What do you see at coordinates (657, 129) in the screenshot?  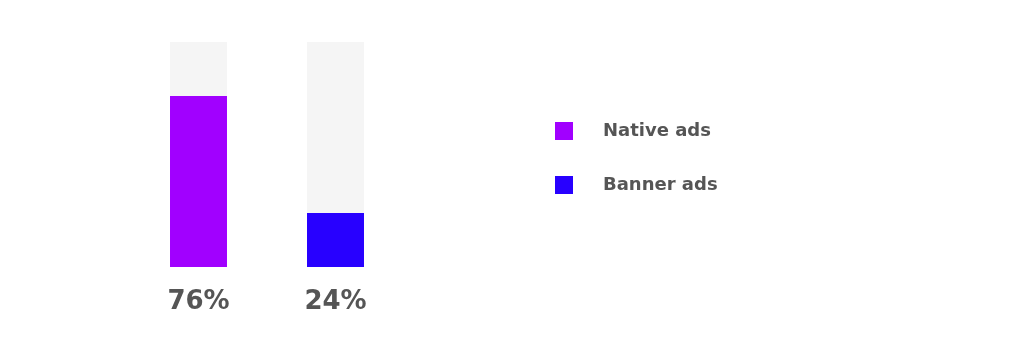 I see `legend-label: Native ads` at bounding box center [657, 129].